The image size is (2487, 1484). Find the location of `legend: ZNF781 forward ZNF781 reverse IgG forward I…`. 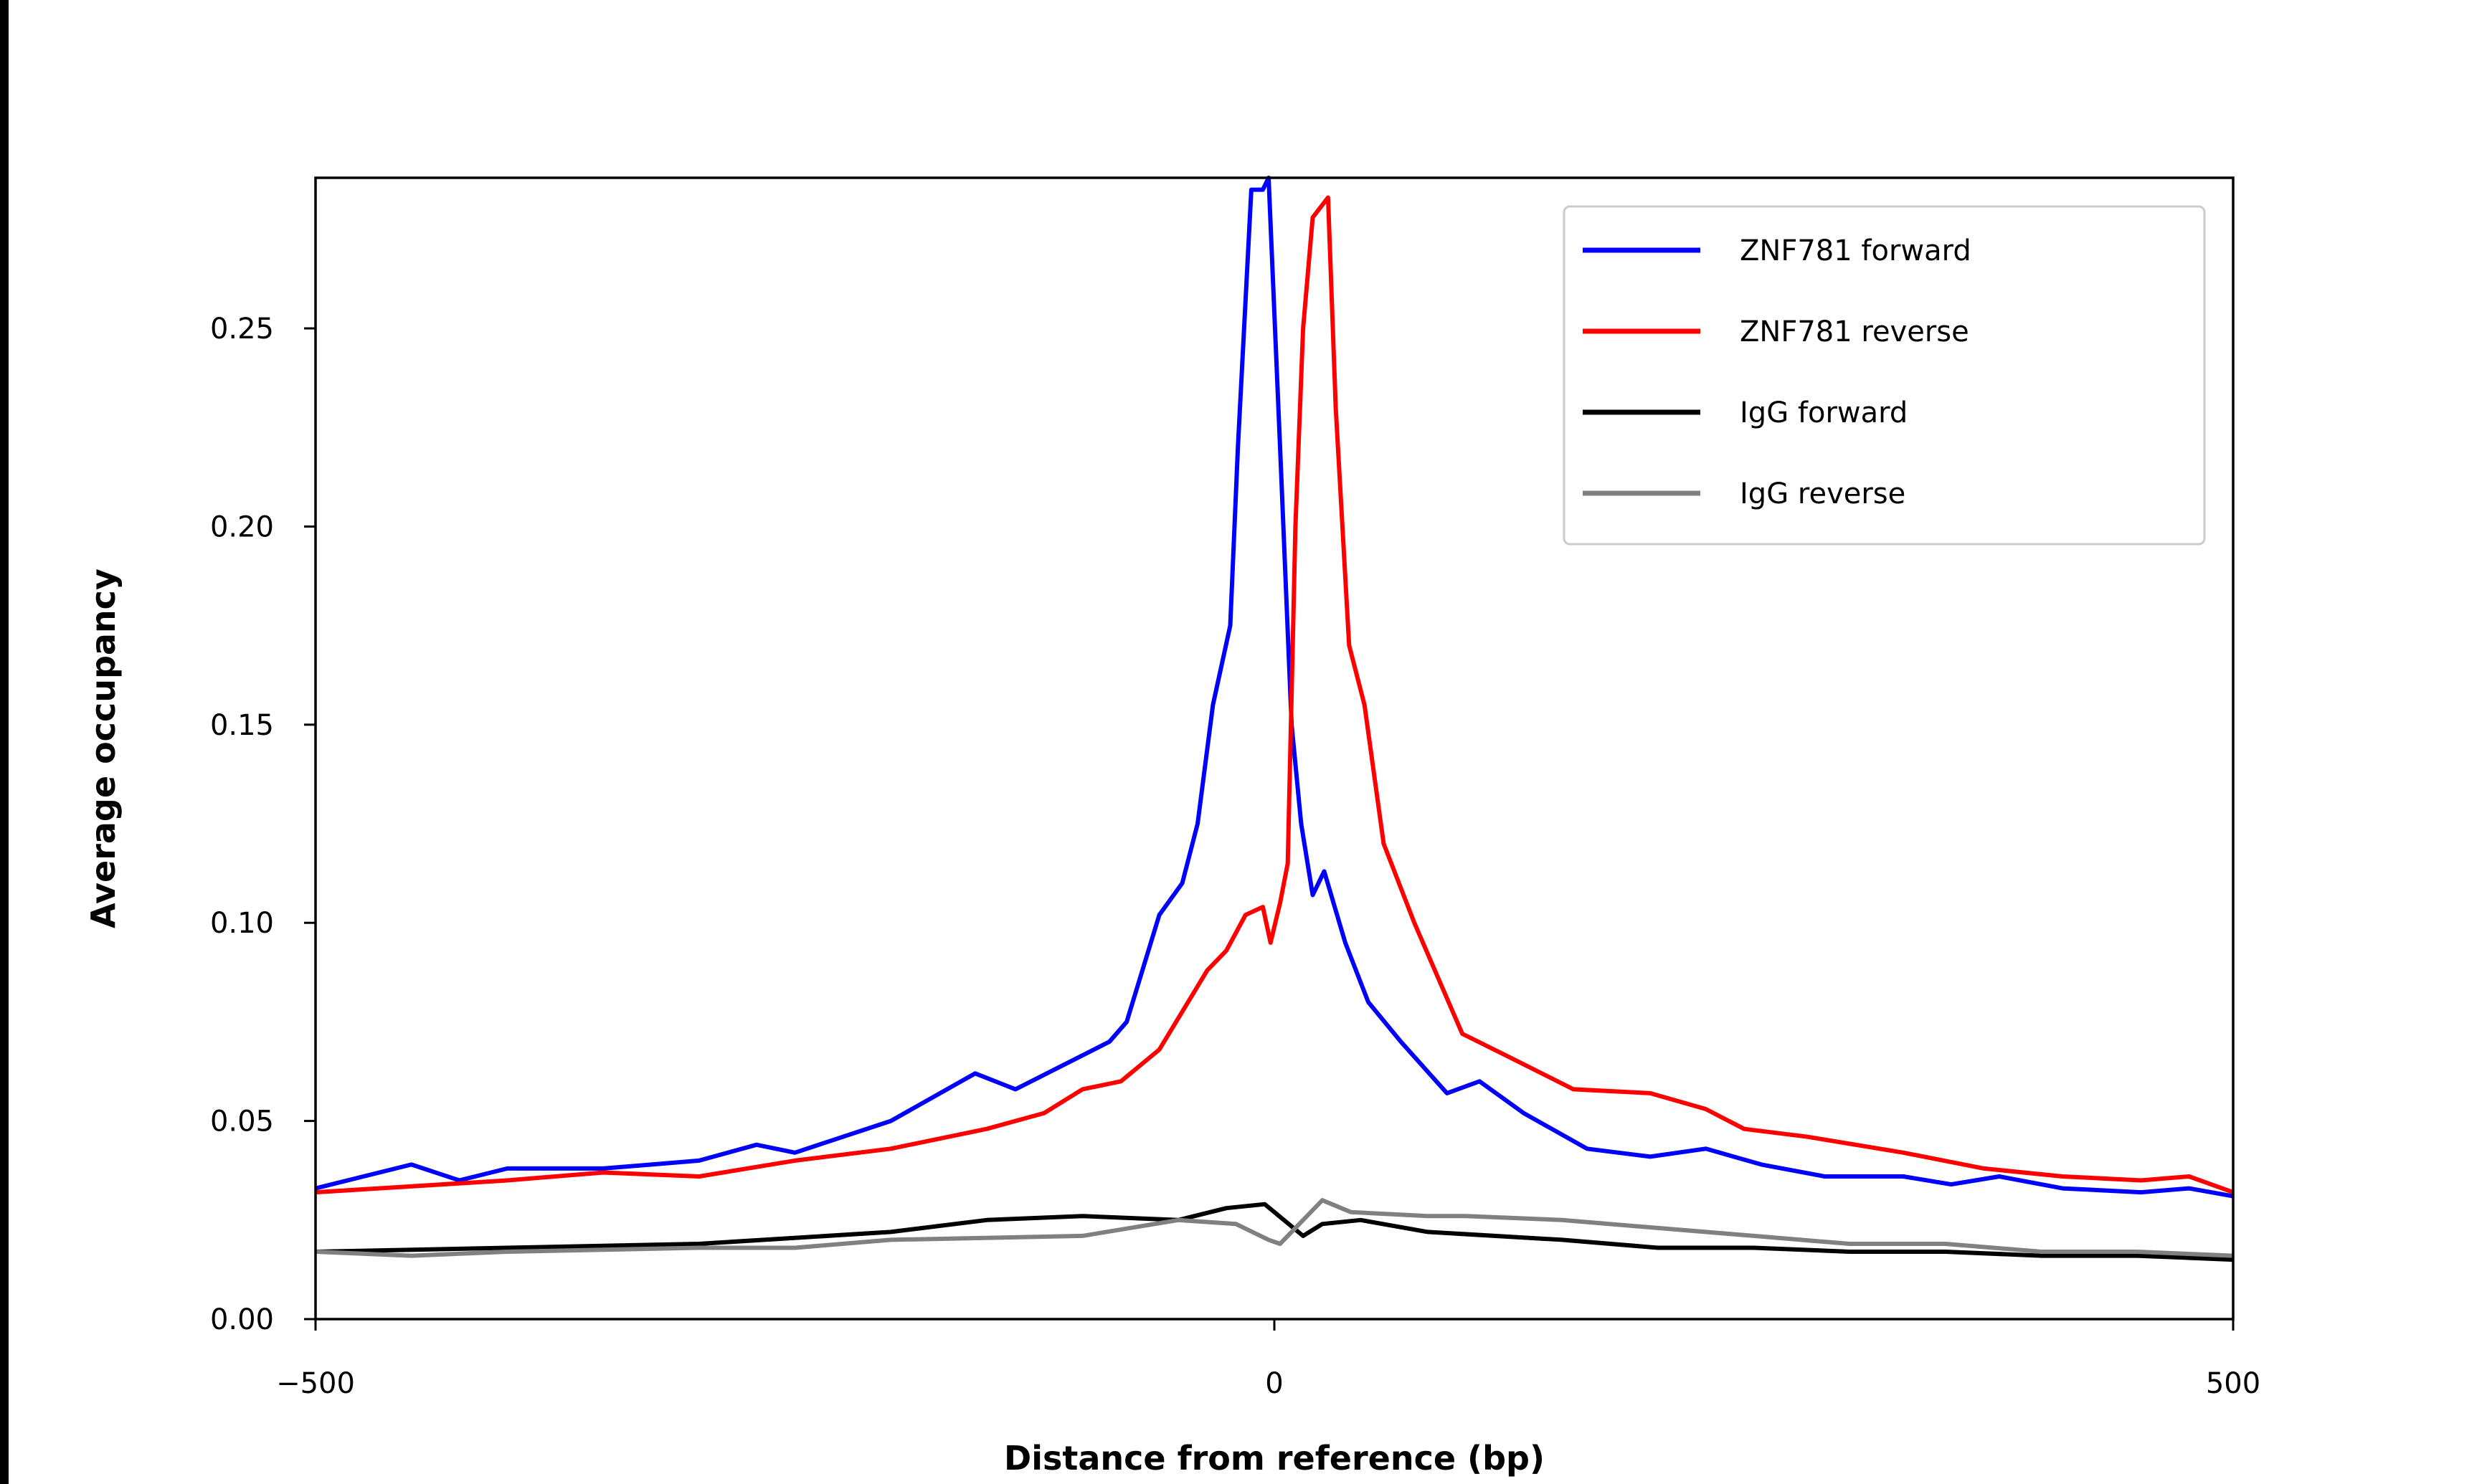

legend: ZNF781 forward ZNF781 reverse IgG forward I… is located at coordinates (1885, 375).